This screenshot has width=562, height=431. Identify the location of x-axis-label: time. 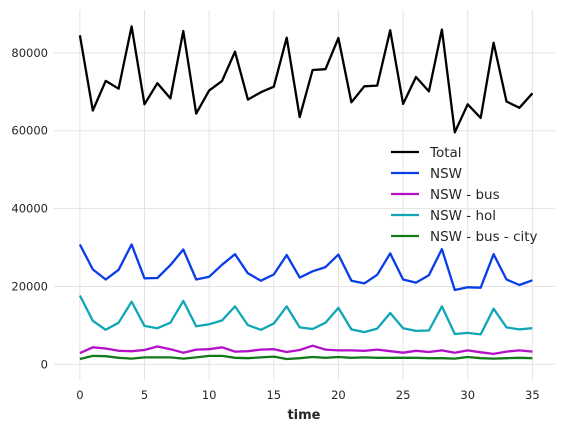
(303, 415).